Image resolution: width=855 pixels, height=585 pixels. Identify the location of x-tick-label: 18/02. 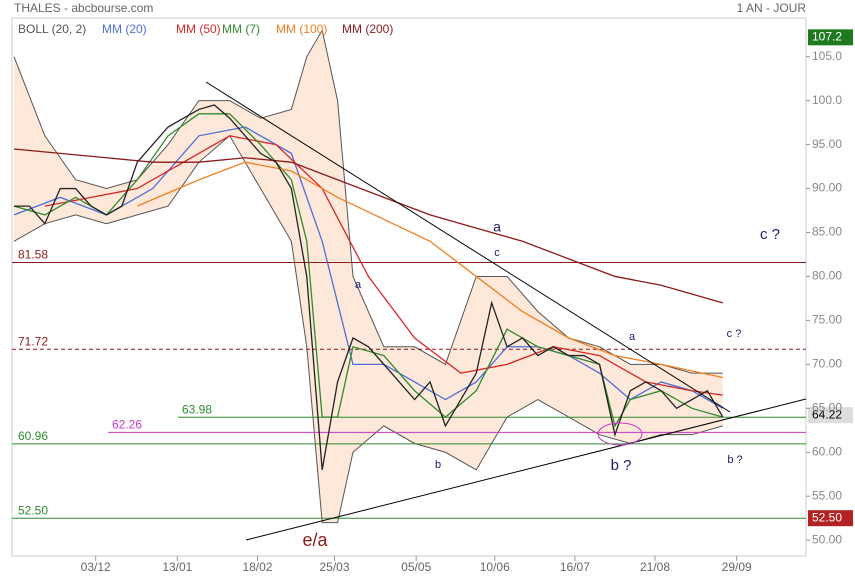
(257, 567).